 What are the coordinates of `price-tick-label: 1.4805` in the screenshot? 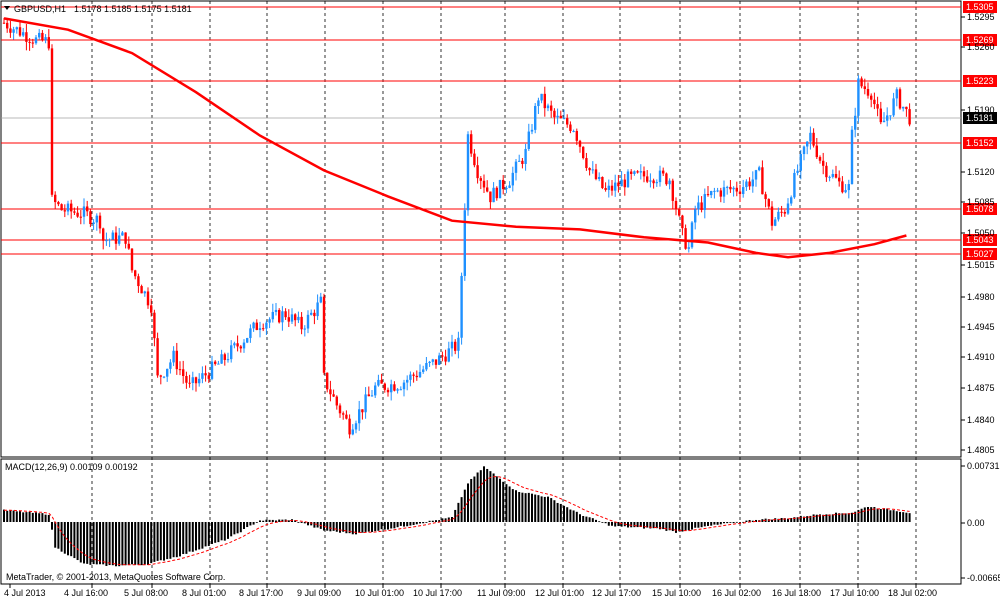 It's located at (981, 450).